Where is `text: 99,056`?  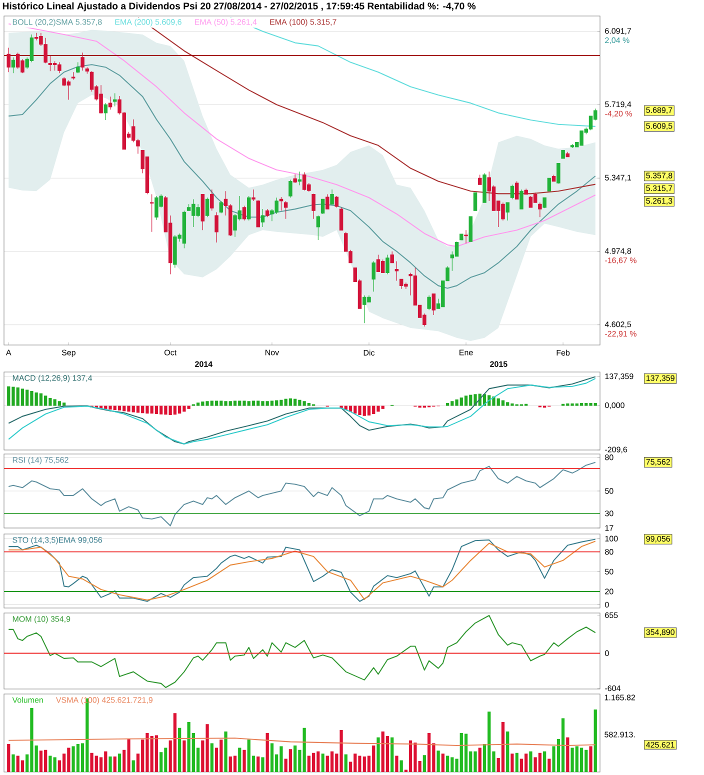 text: 99,056 is located at coordinates (658, 539).